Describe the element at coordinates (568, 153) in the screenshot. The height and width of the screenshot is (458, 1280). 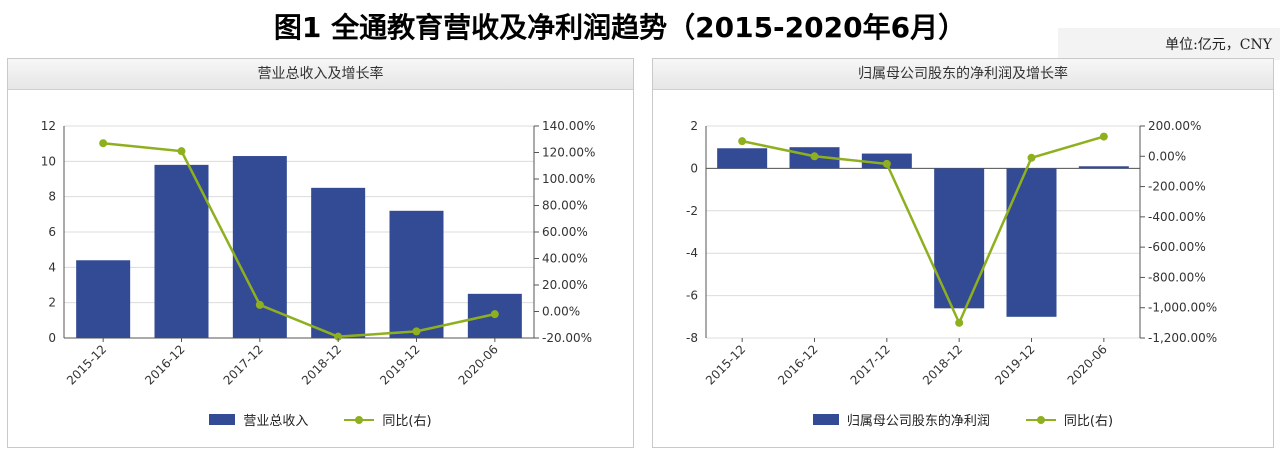
I see `right-axis-tick-label: 120.00%` at that location.